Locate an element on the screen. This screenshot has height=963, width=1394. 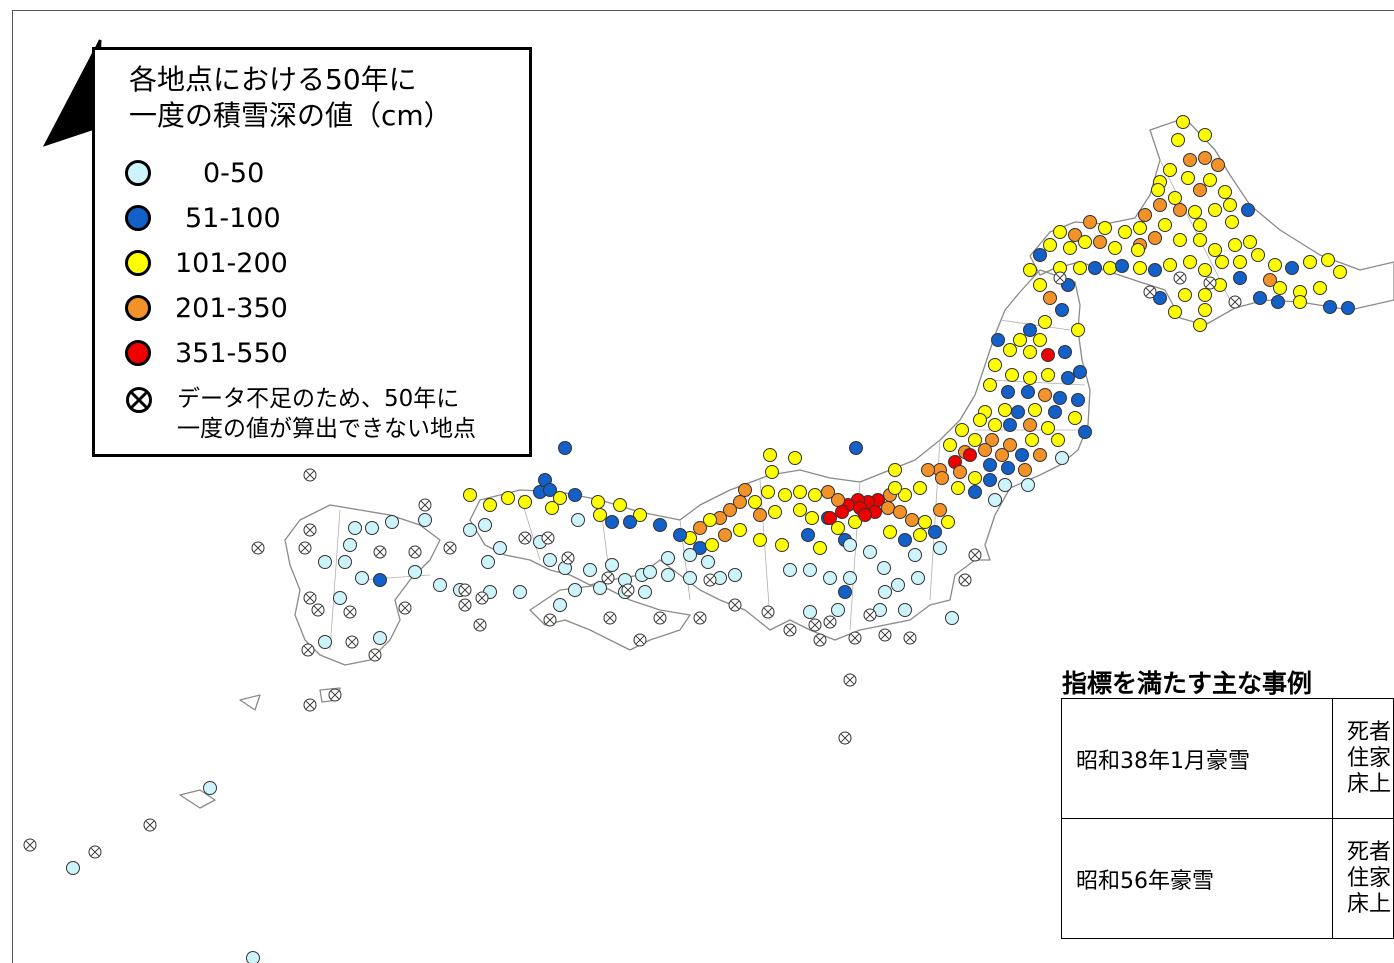
legend-title: 各地点における50年に 一度の積雪深の値（cm） is located at coordinates (290, 97).